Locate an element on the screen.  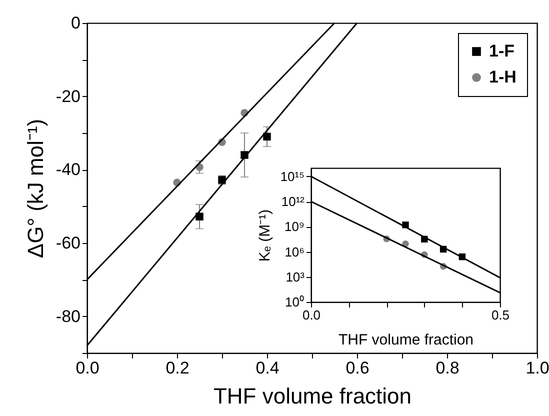
legend-label: 1-F is located at coordinates (501, 51).